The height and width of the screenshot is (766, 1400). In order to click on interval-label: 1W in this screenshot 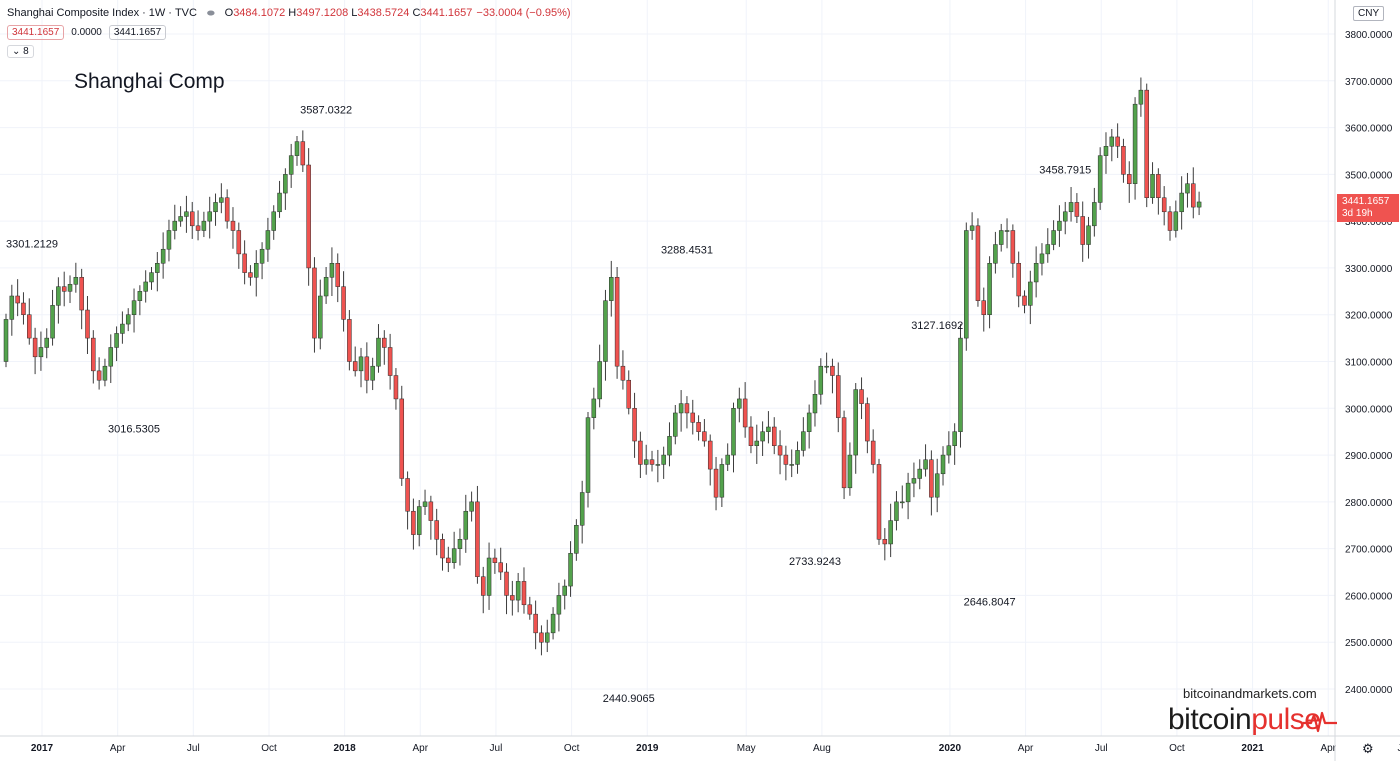, I will do `click(157, 13)`.